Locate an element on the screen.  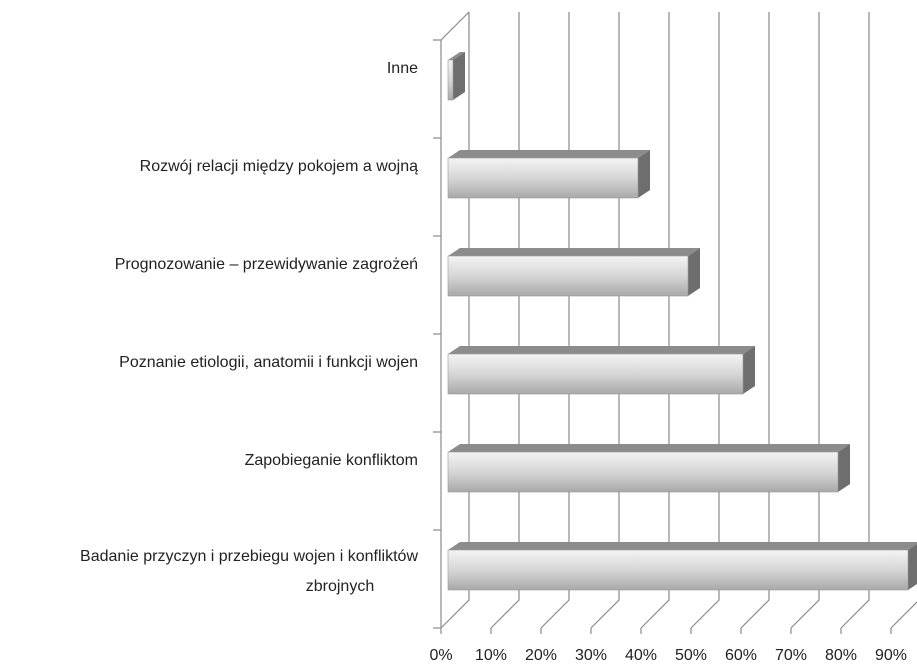
y-tick-label: Inne is located at coordinates (402, 68).